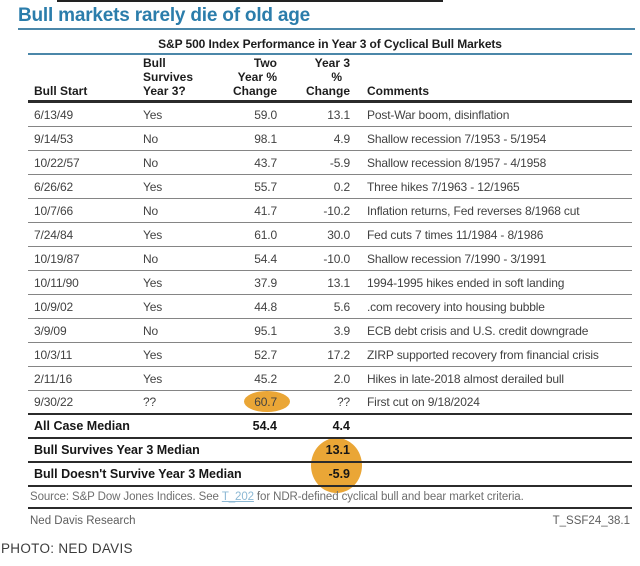  What do you see at coordinates (265, 114) in the screenshot?
I see `cell-two-year: 59.0` at bounding box center [265, 114].